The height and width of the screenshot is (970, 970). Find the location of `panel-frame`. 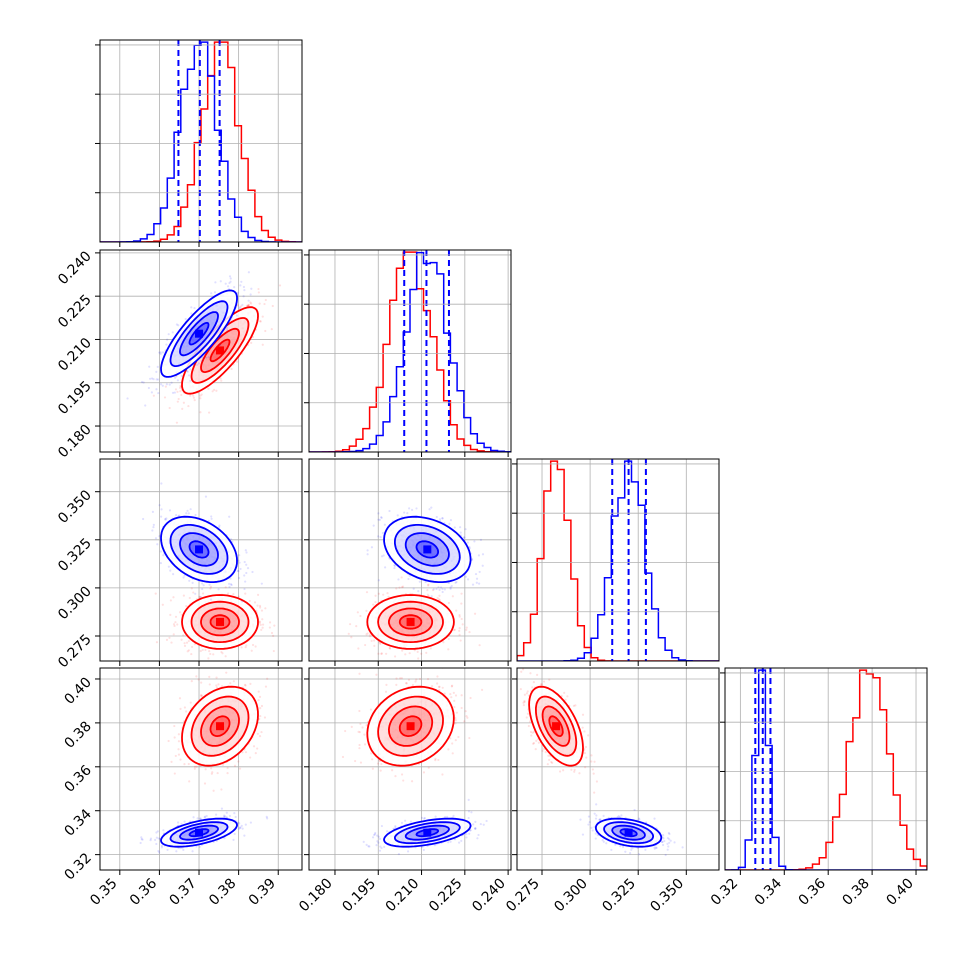

panel-frame is located at coordinates (201, 560).